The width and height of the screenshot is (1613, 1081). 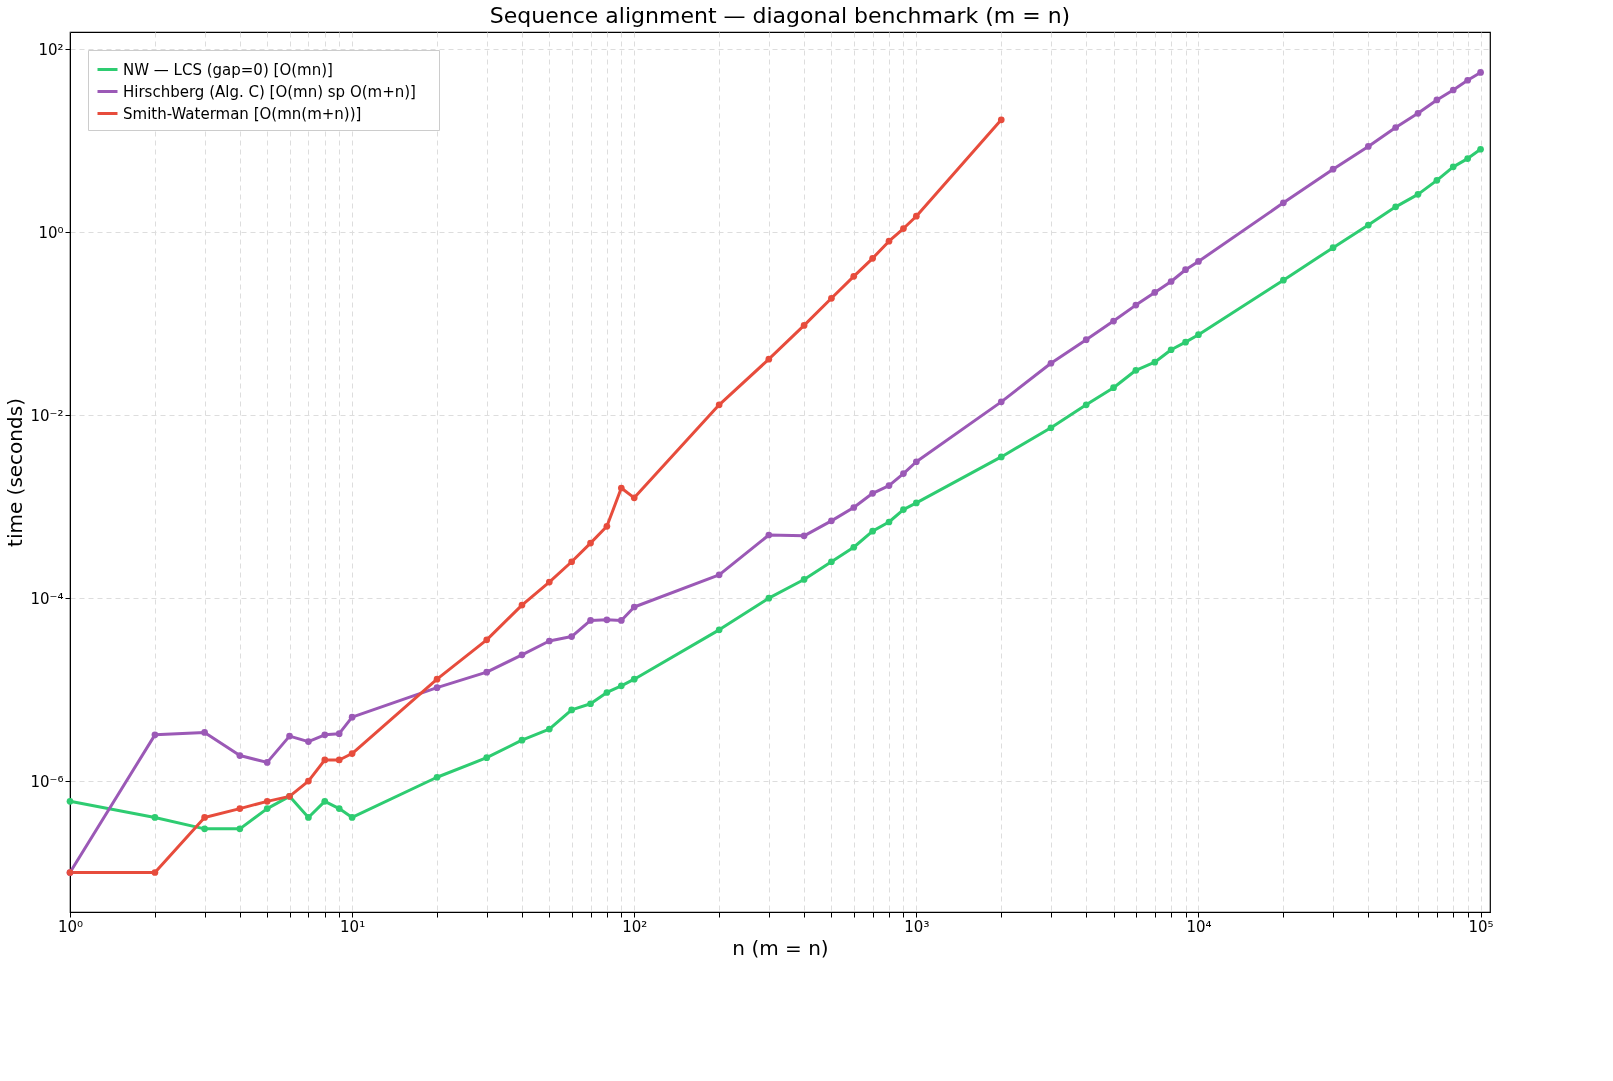 What do you see at coordinates (780, 15) in the screenshot?
I see `chart-title: Sequence alignment — diagonal benchmark (m = n)` at bounding box center [780, 15].